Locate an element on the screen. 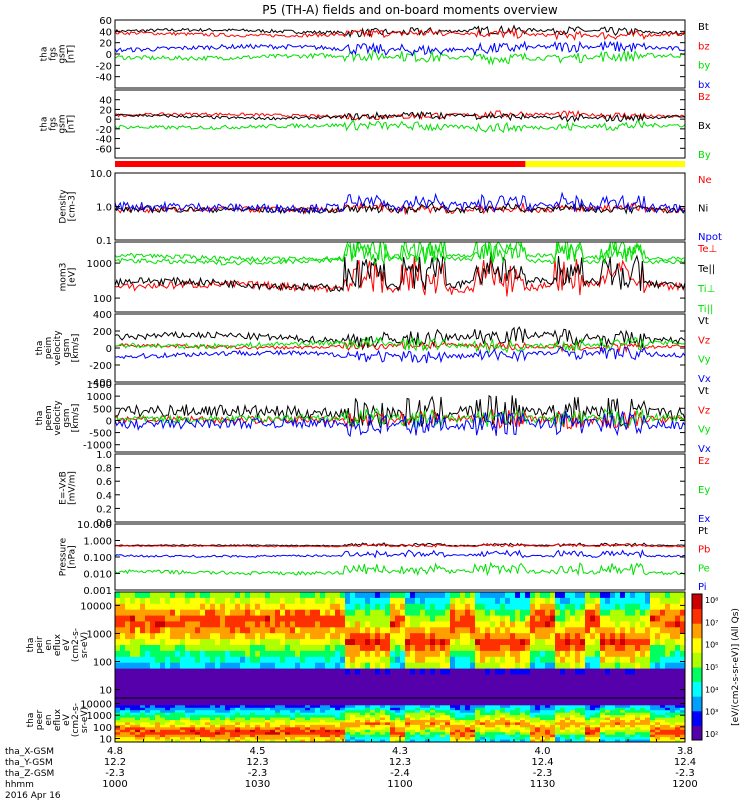 This screenshot has width=750, height=800. ylabel: tha peem velocity gsm [km/s] is located at coordinates (58, 418).